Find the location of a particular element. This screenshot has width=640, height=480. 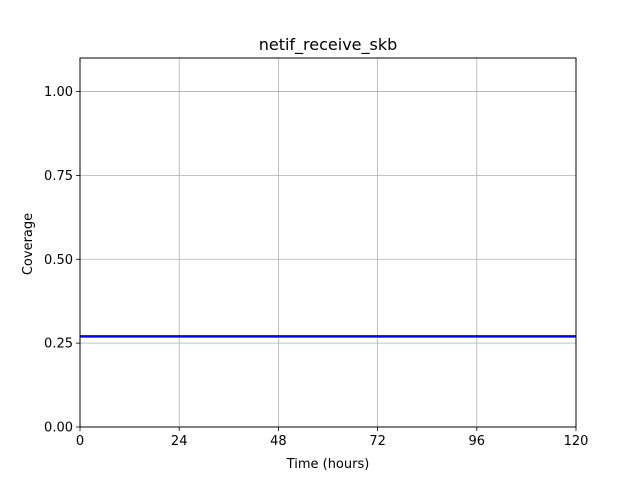

y-axis-ticks: 0.00 0.25 0.50 0.75 1.00 is located at coordinates (62, 260).